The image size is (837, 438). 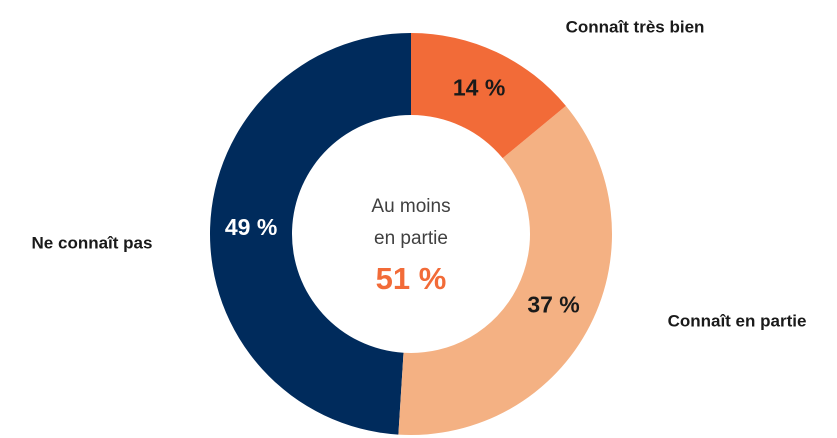 I want to click on center-text: en partie, so click(x=411, y=238).